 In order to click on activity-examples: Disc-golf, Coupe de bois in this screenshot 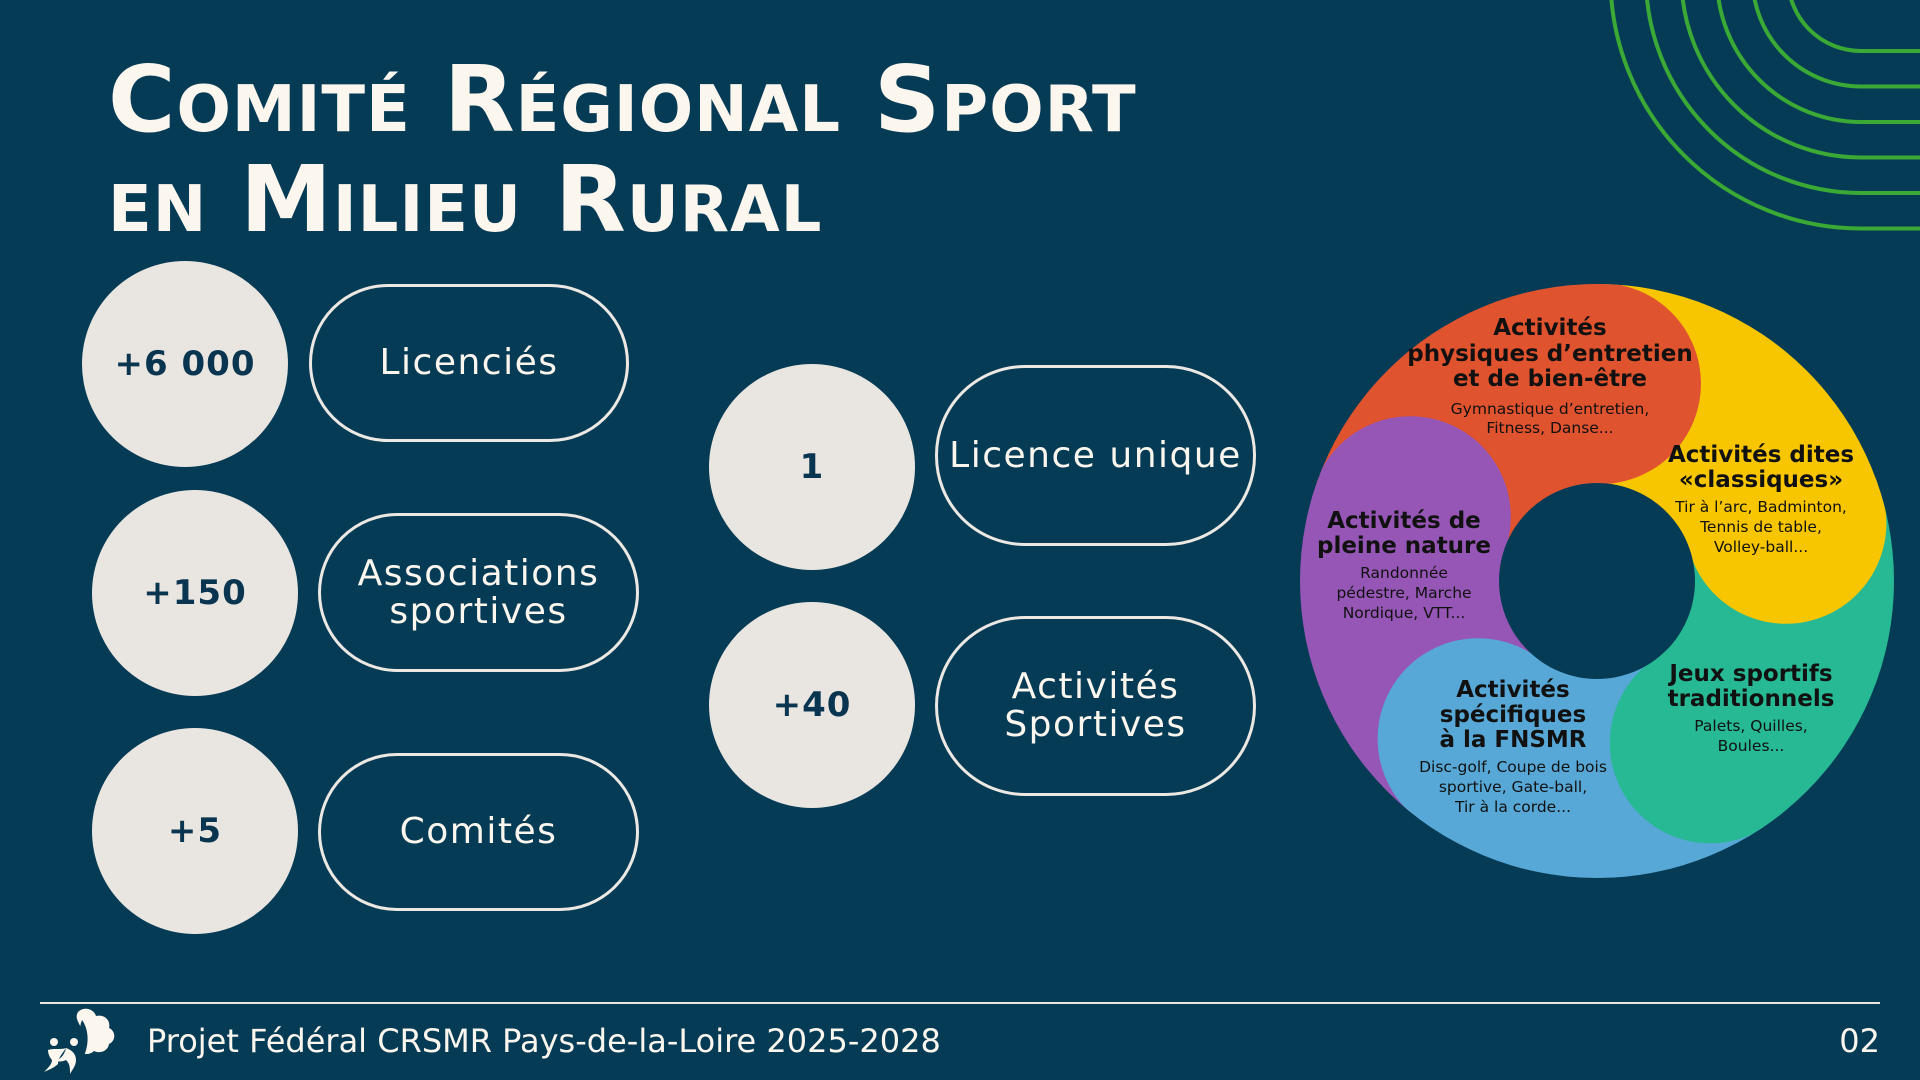, I will do `click(1513, 767)`.